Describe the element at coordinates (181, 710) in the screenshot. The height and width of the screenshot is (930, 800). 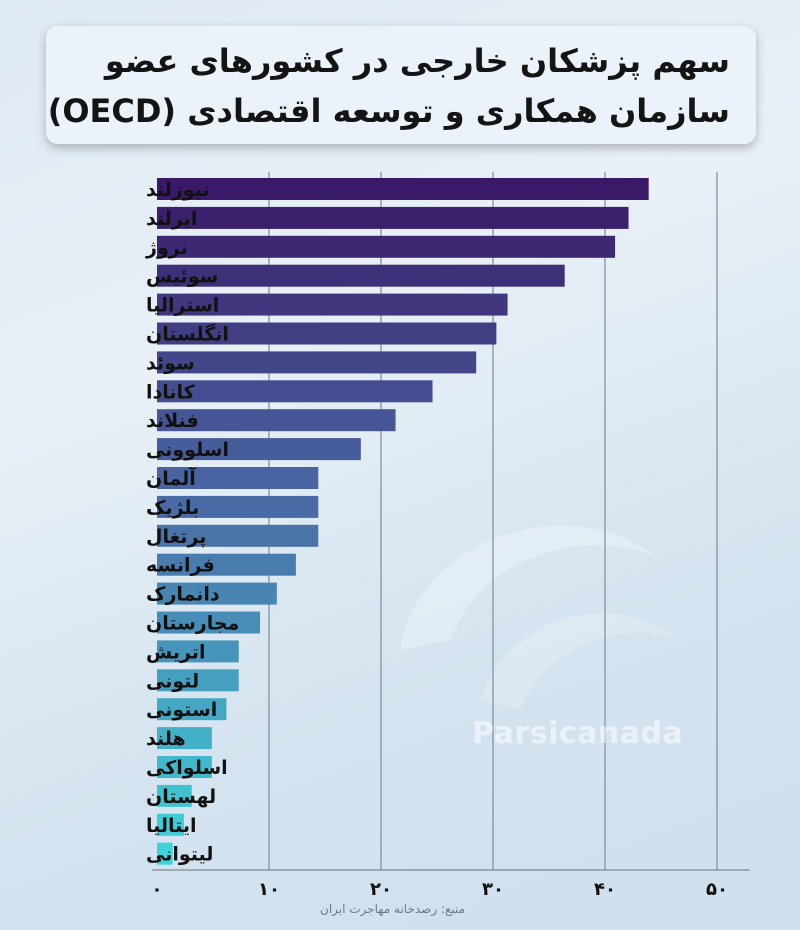
I see `category-label-19: استونی` at that location.